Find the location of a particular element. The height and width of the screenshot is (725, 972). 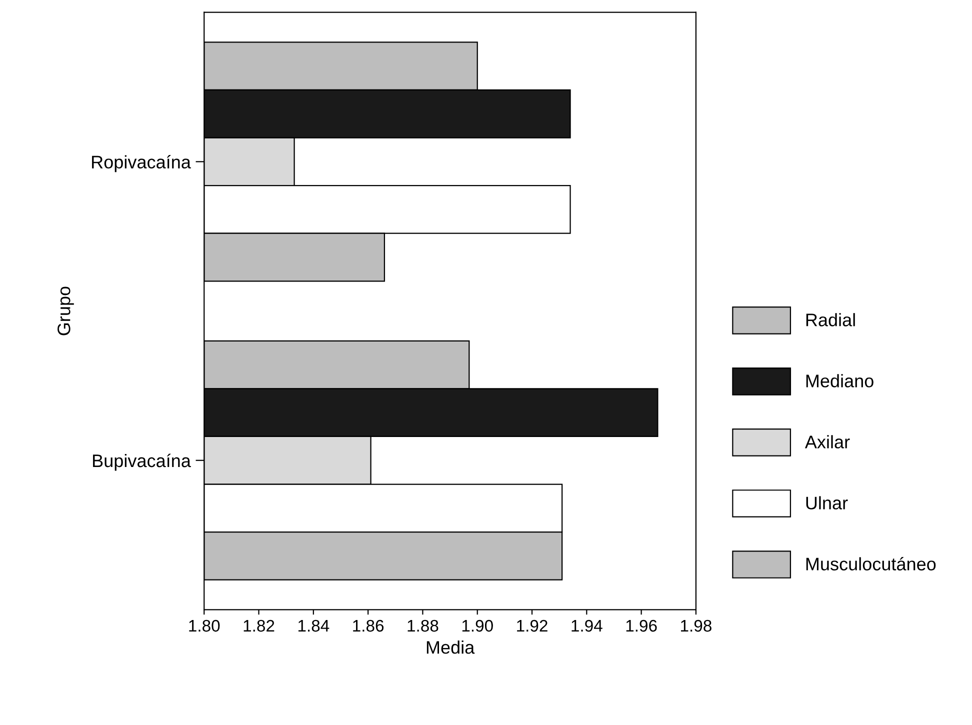

x-tick-label: 1.80 is located at coordinates (204, 626).